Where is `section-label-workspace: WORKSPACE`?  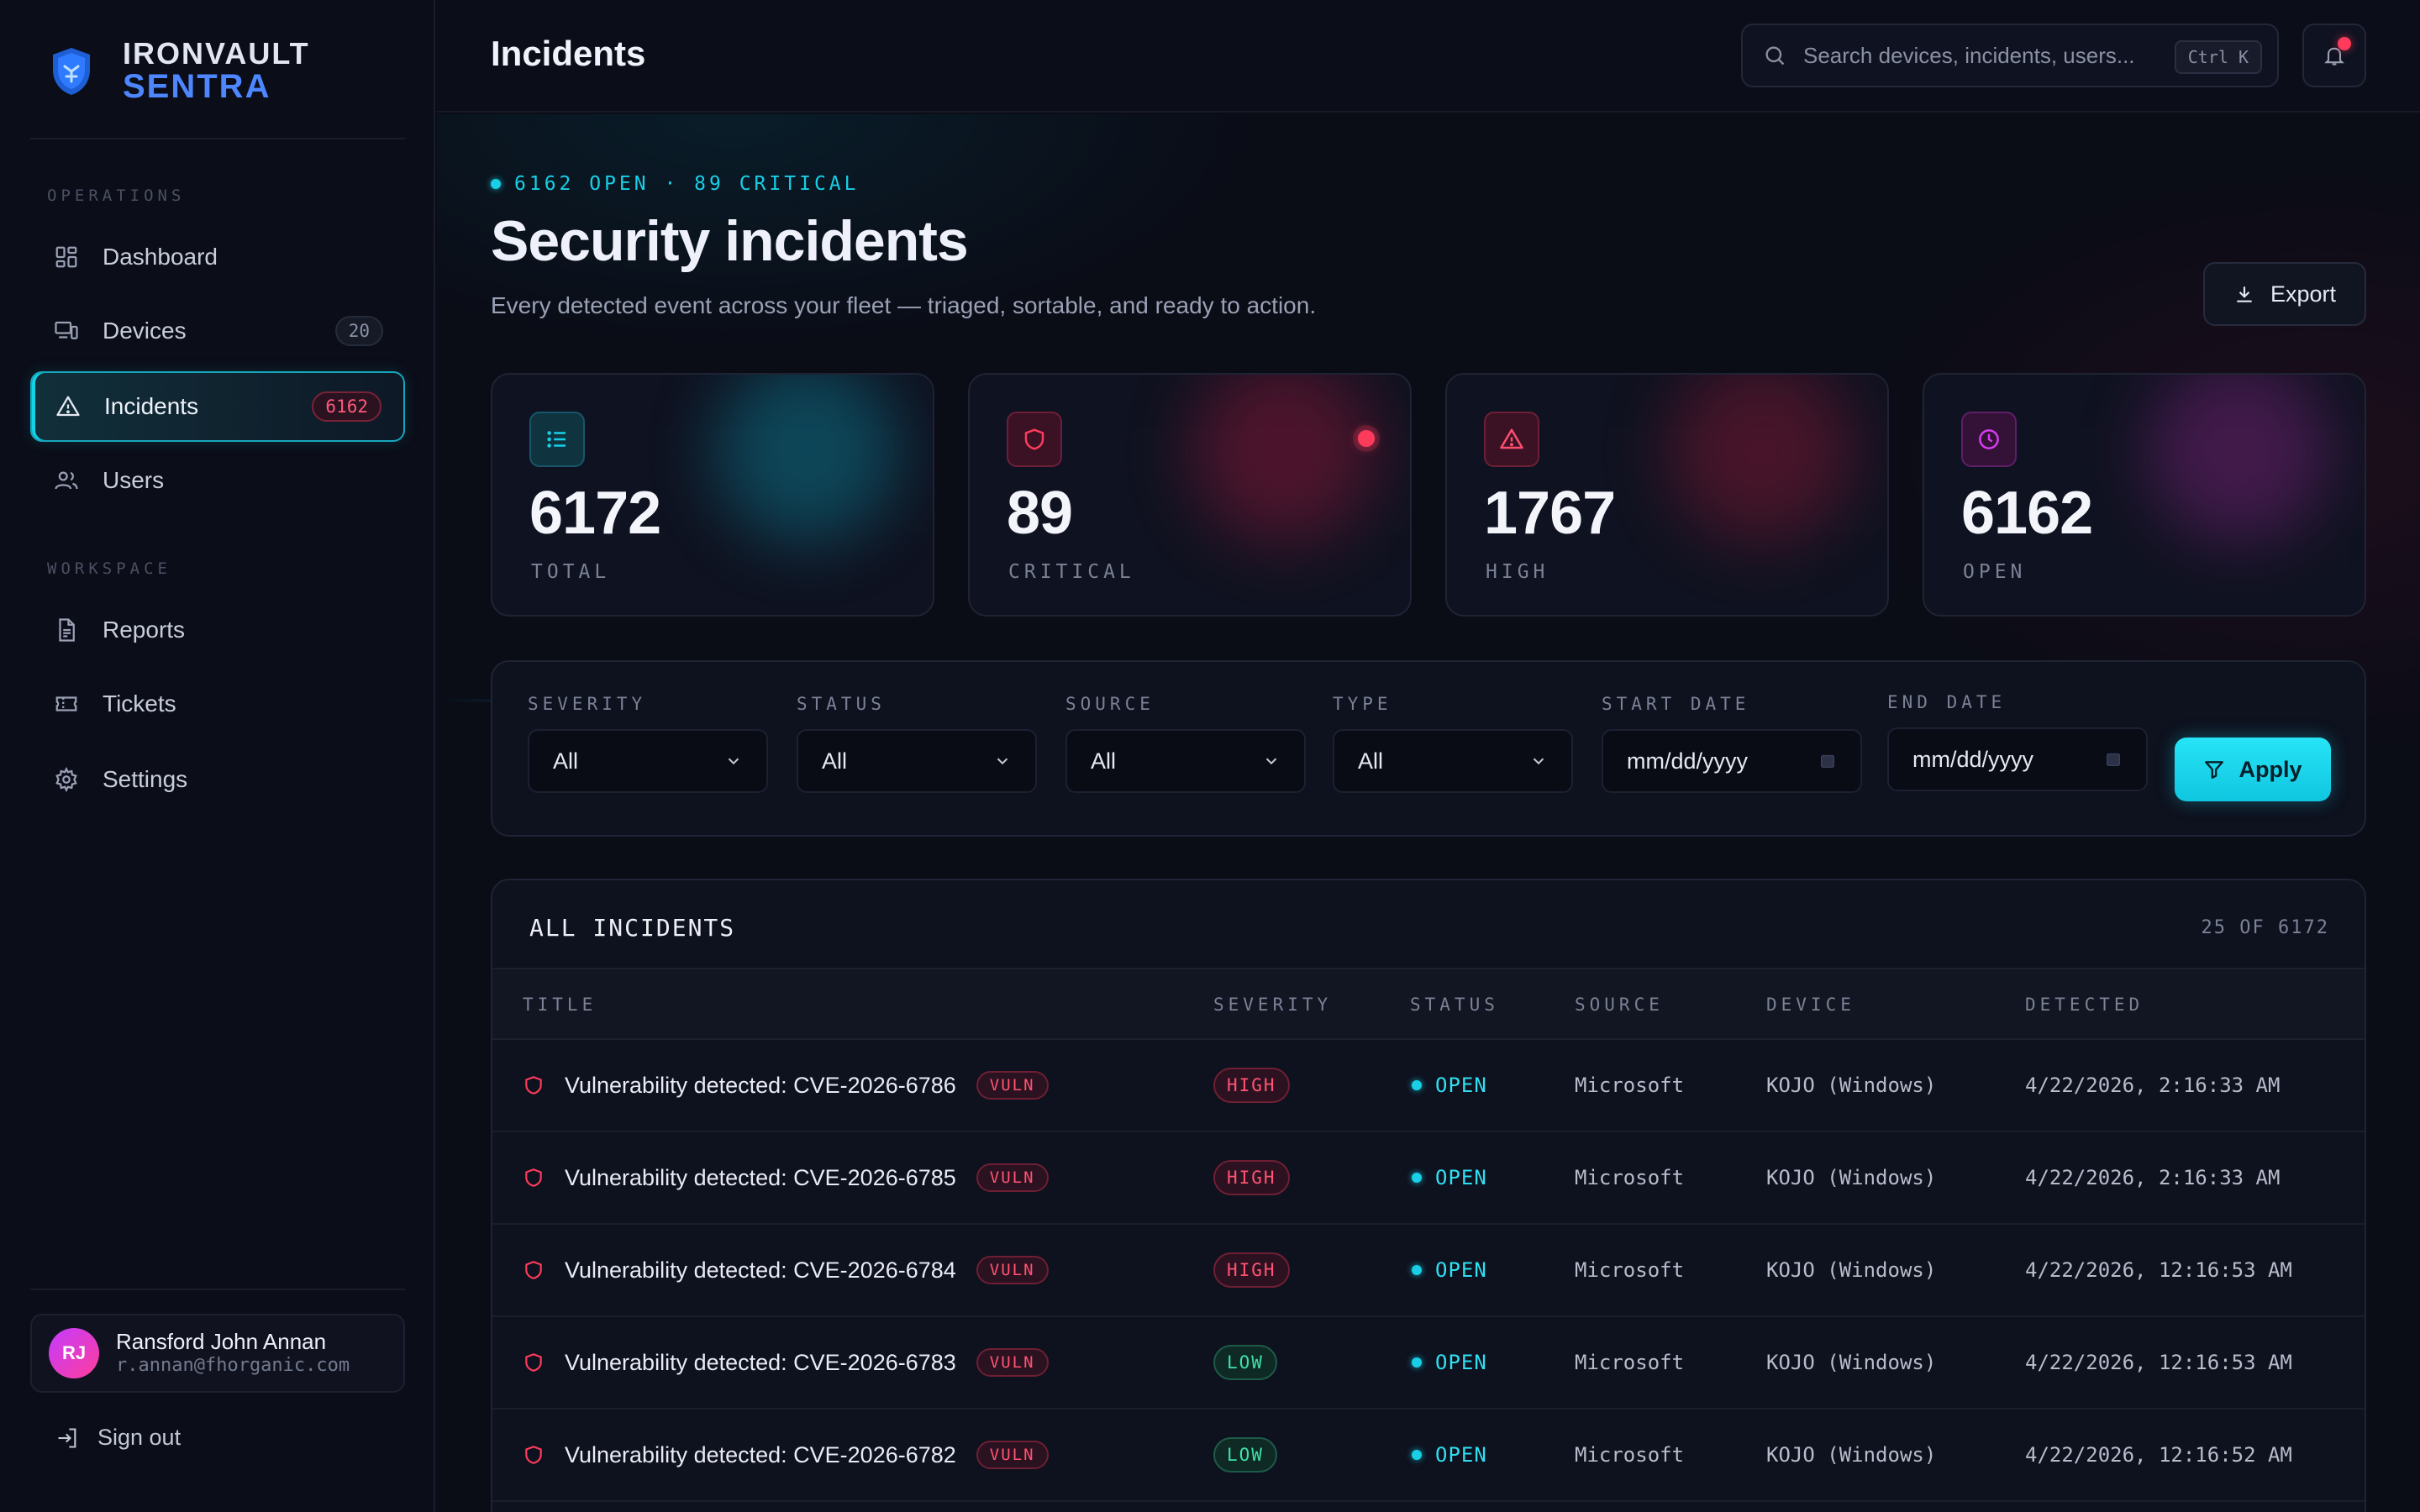
section-label-workspace: WORKSPACE is located at coordinates (109, 568).